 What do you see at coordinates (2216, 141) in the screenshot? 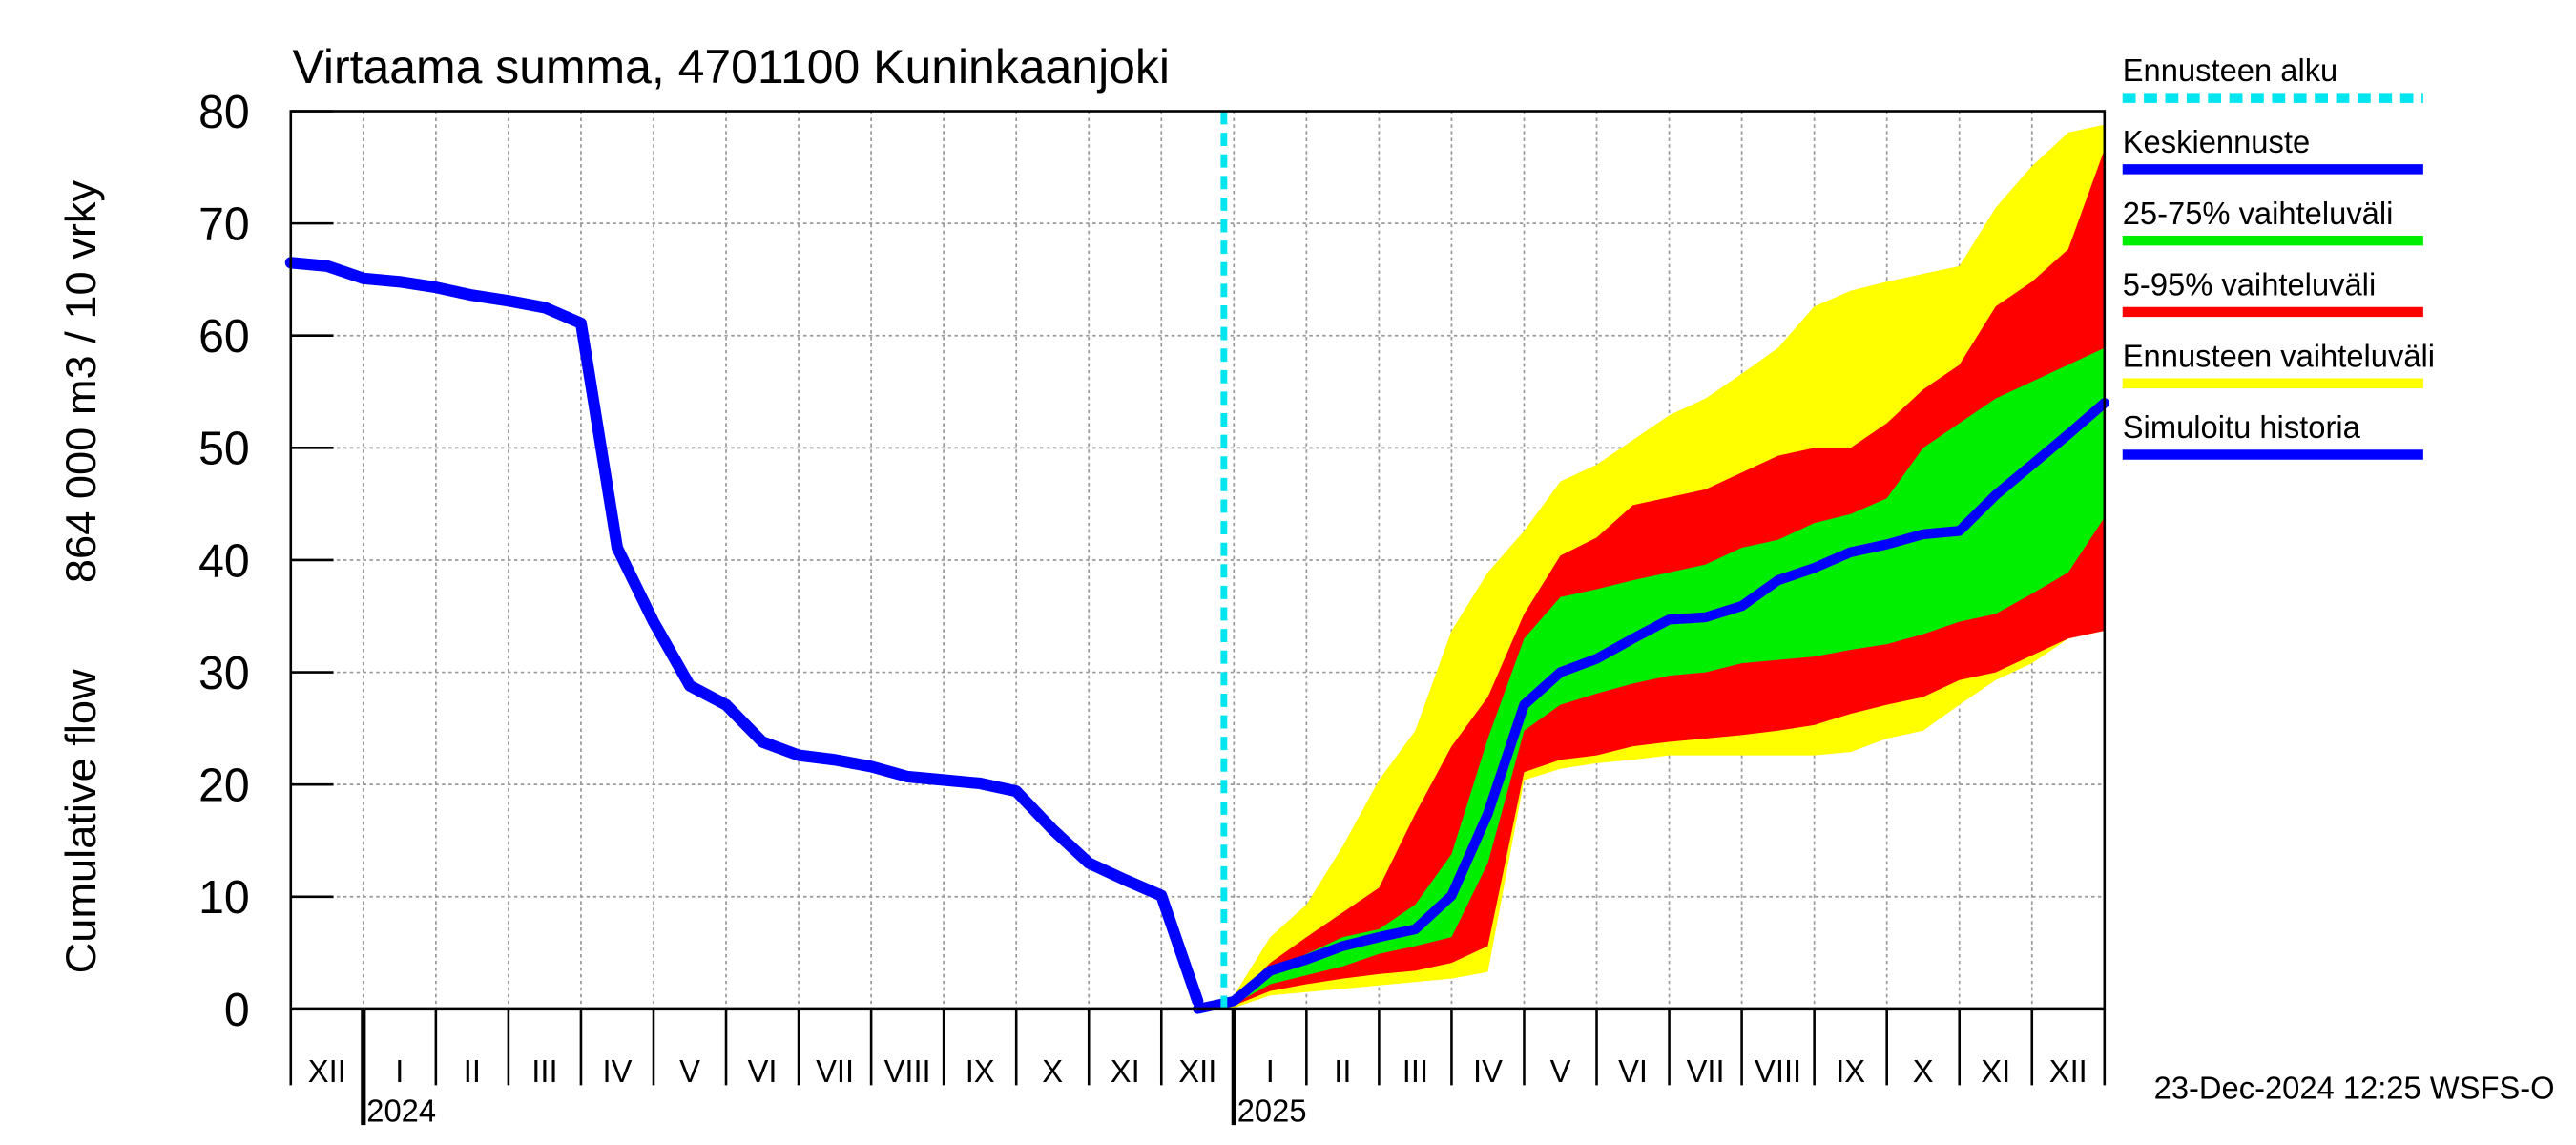
I see `legend-label: Keskiennuste` at bounding box center [2216, 141].